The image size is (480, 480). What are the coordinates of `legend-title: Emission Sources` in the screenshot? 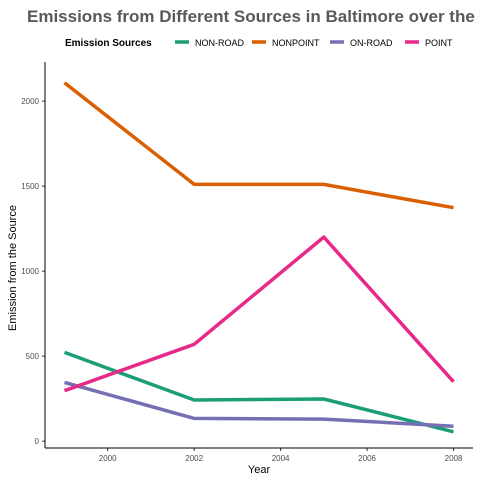 It's located at (108, 43).